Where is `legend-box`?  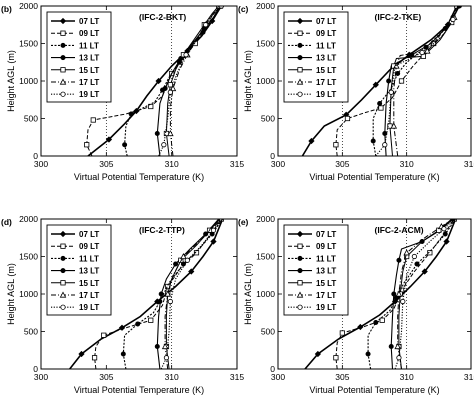
legend-box is located at coordinates (79, 270).